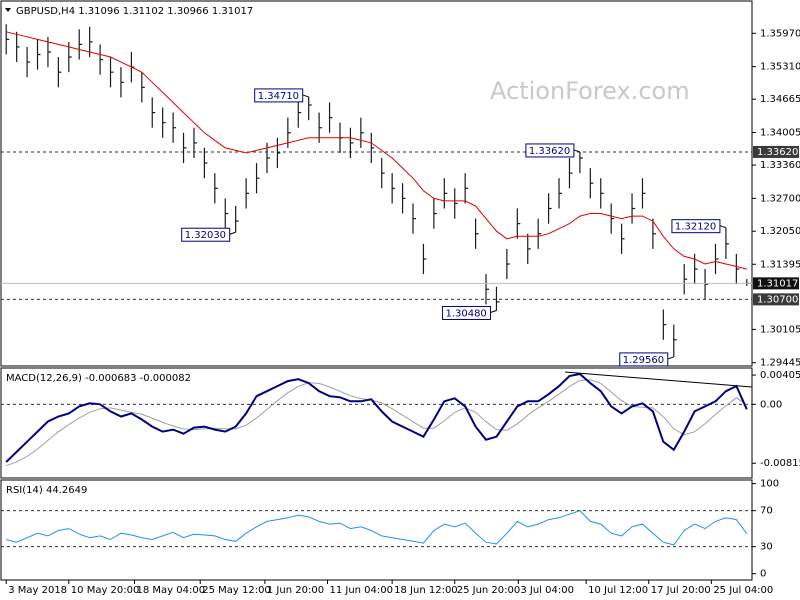 The image size is (800, 600). I want to click on annotation-label: 1.30480, so click(465, 313).